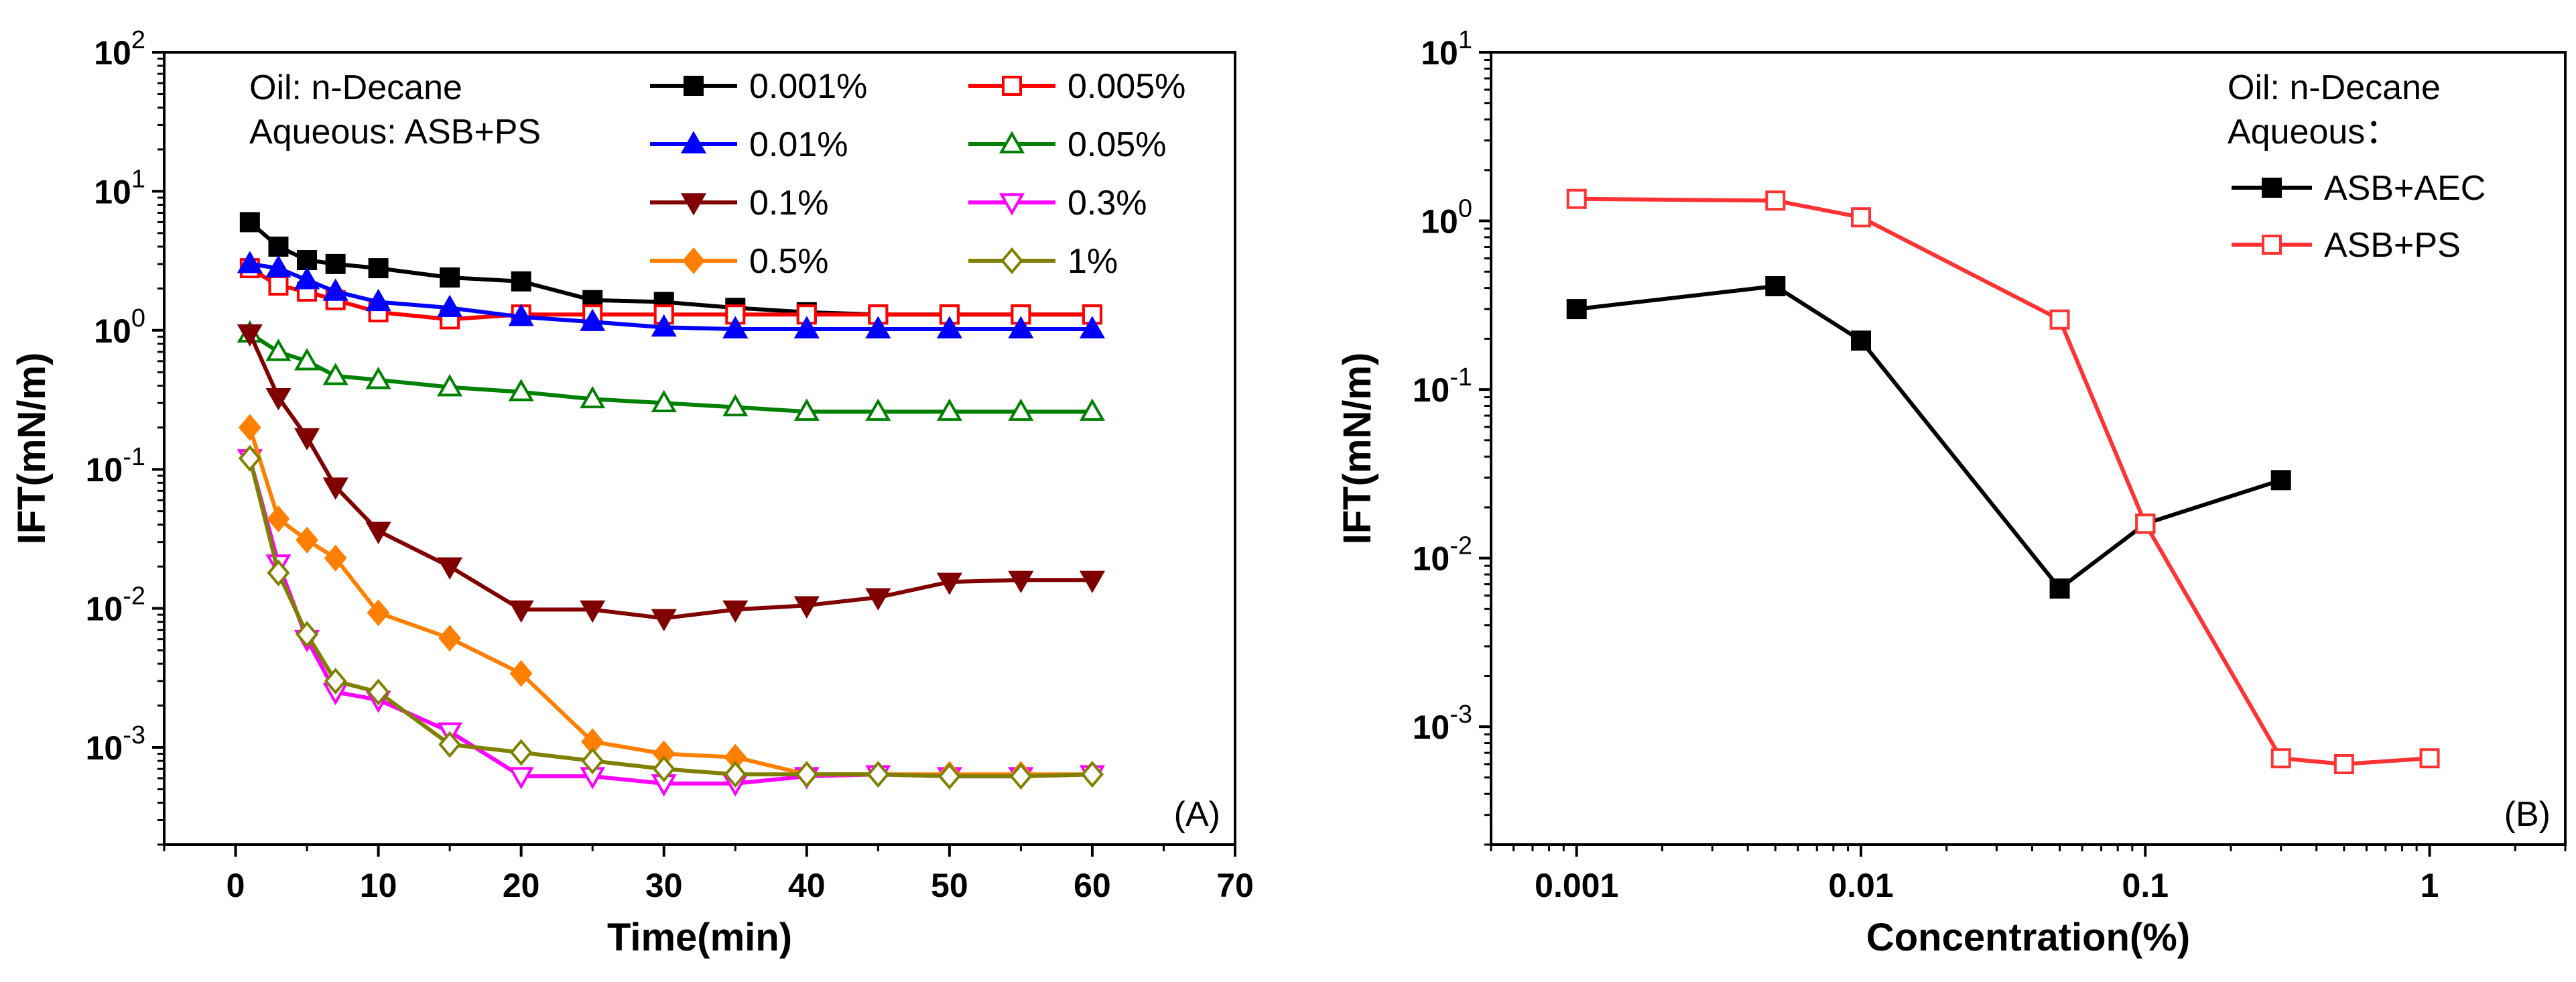 The width and height of the screenshot is (2576, 982). I want to click on y-axis-label-b: IFT(mN/m), so click(1357, 449).